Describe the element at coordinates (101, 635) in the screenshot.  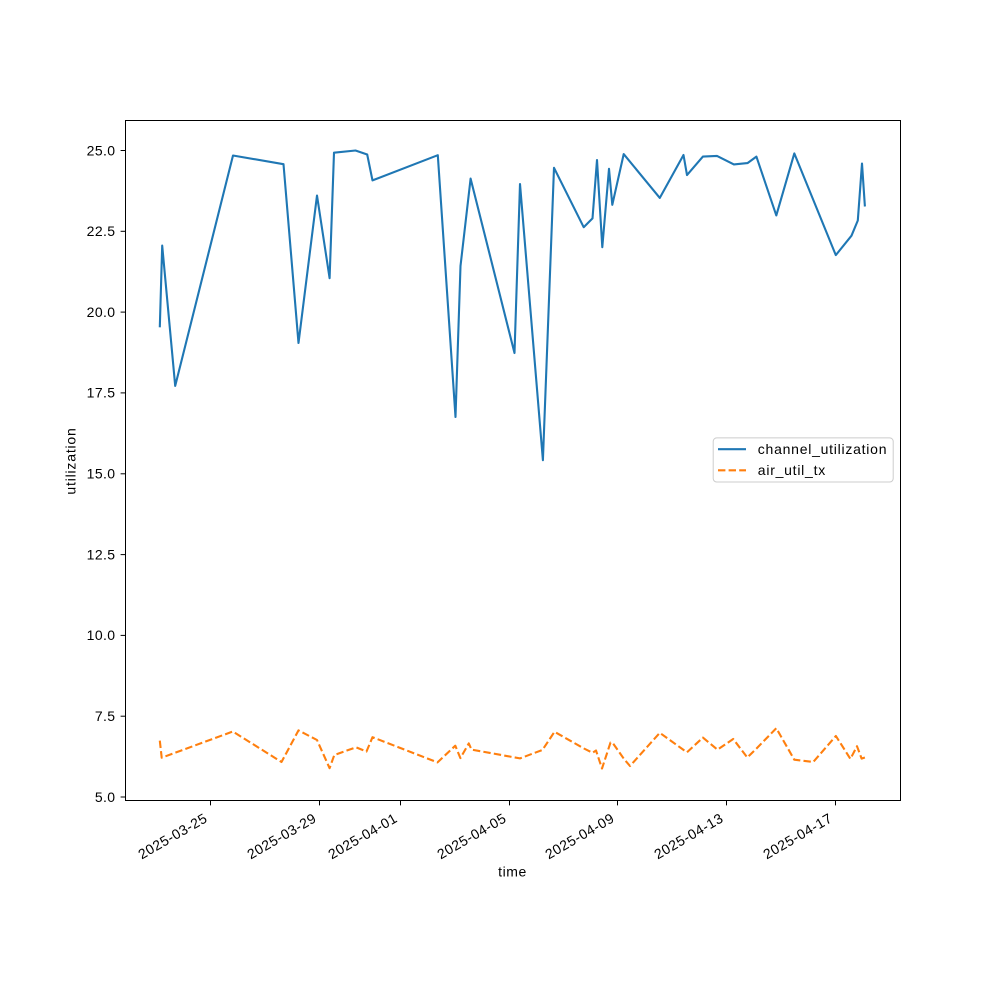
I see `svg-text: 10.0` at that location.